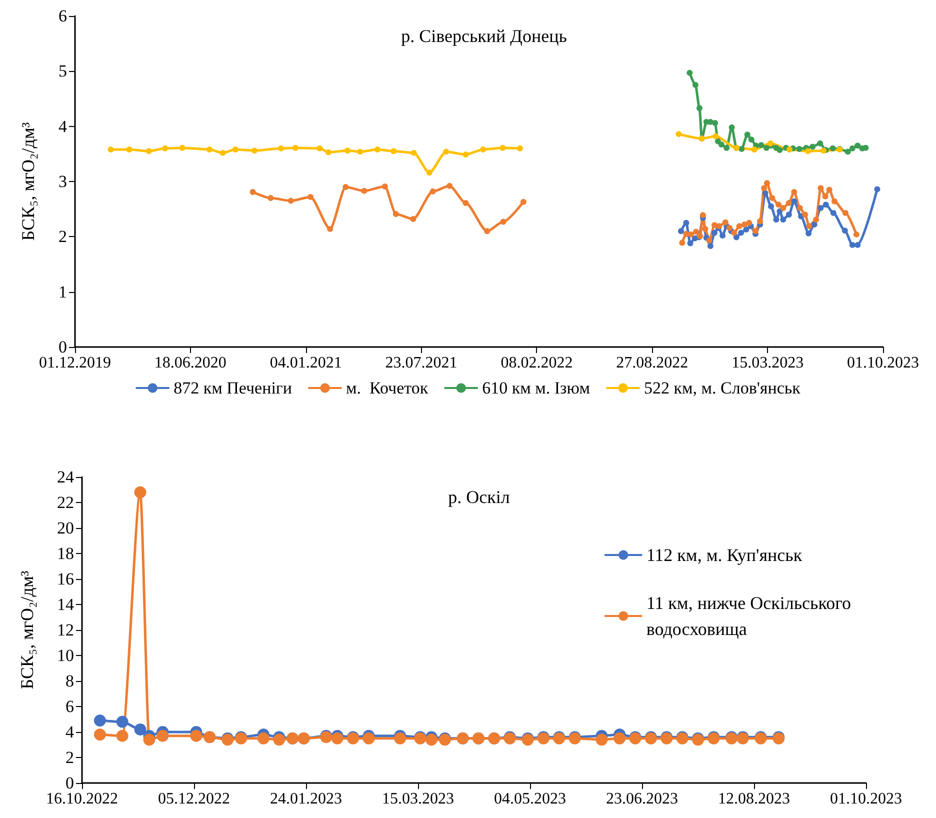  Describe the element at coordinates (75, 363) in the screenshot. I see `x-tick-label: 01.12.2019` at that location.